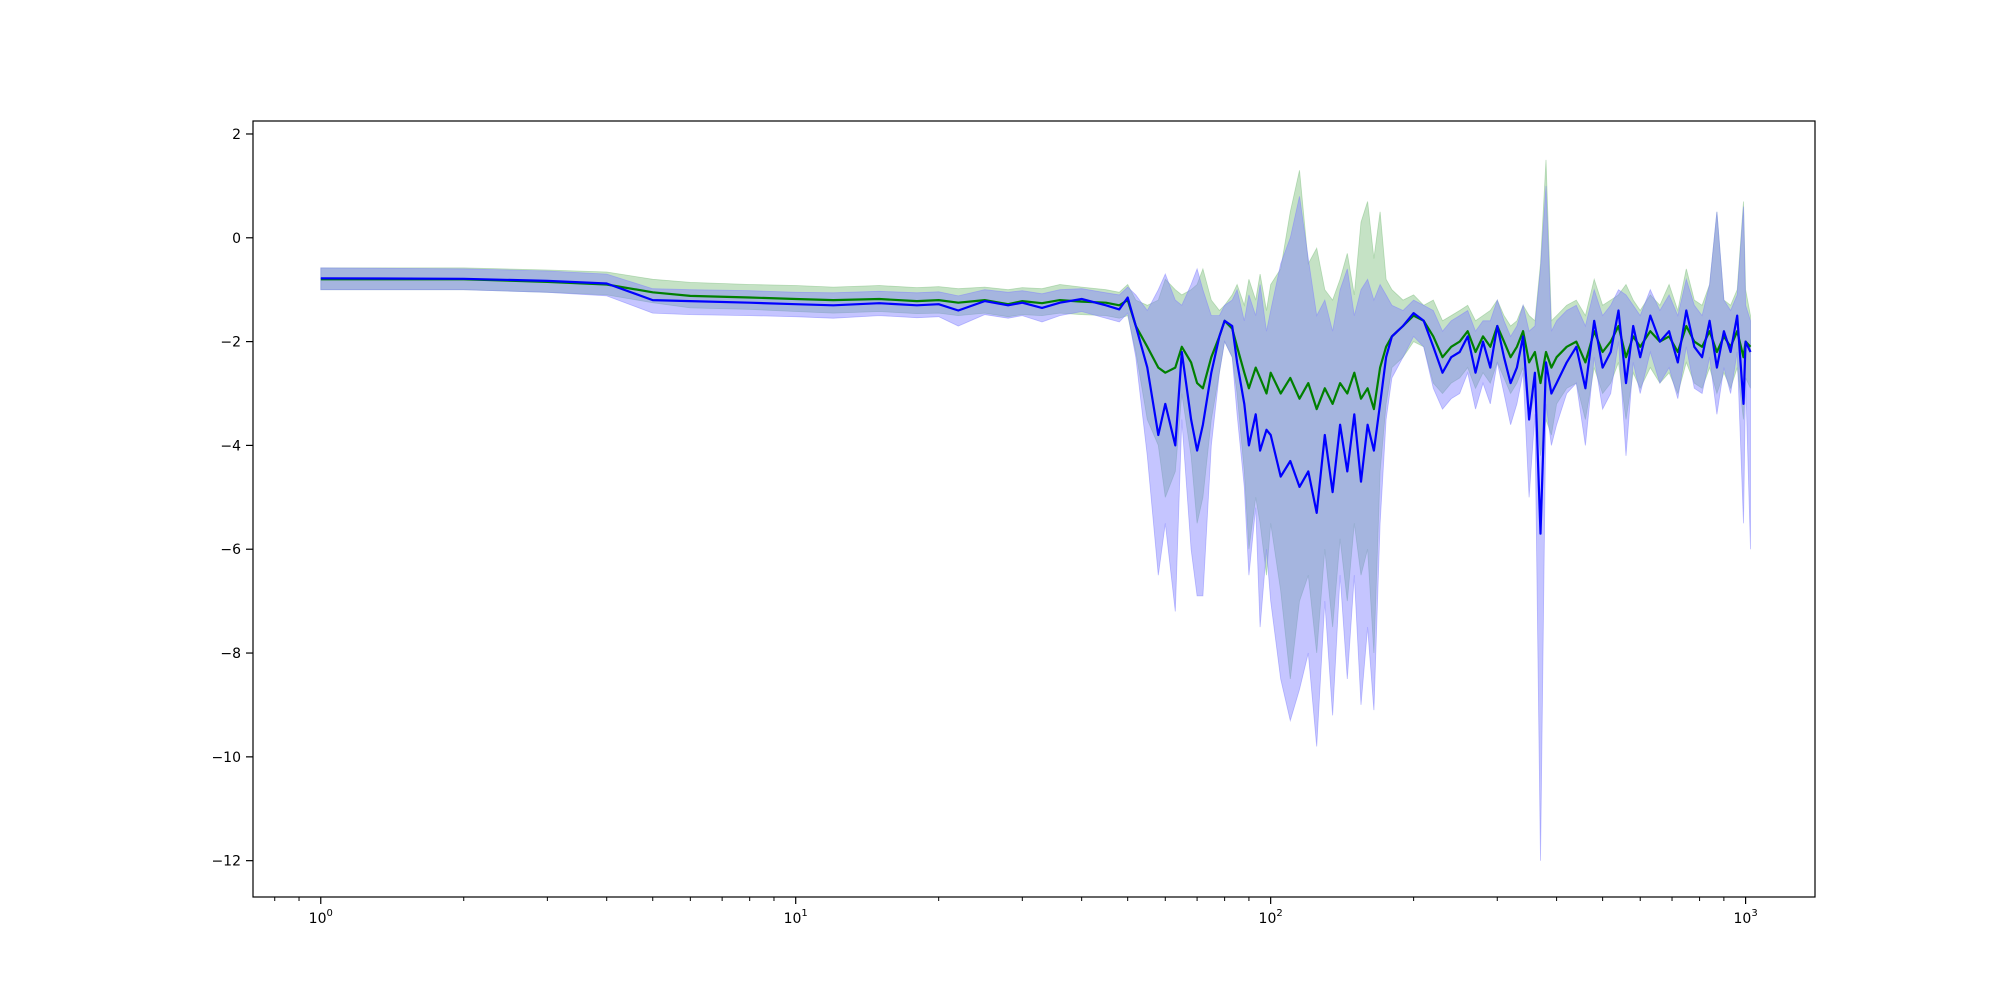 This screenshot has width=2000, height=1000. I want to click on y-tick-label: 0, so click(236, 239).